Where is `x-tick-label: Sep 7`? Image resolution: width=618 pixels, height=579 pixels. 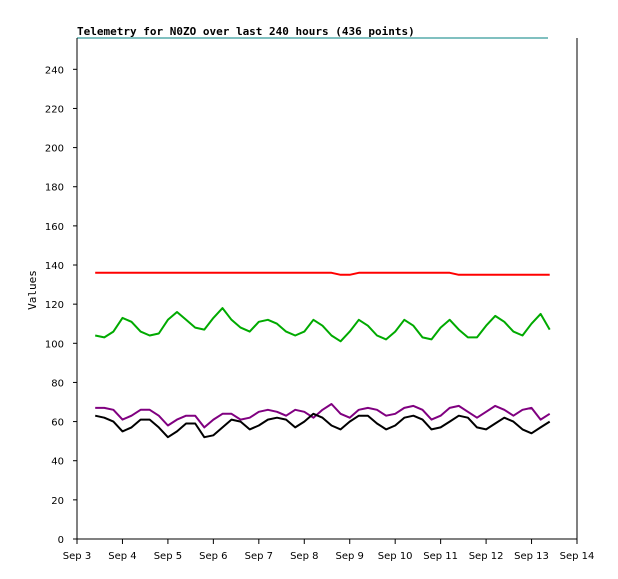
x-tick-label: Sep 7 is located at coordinates (259, 556).